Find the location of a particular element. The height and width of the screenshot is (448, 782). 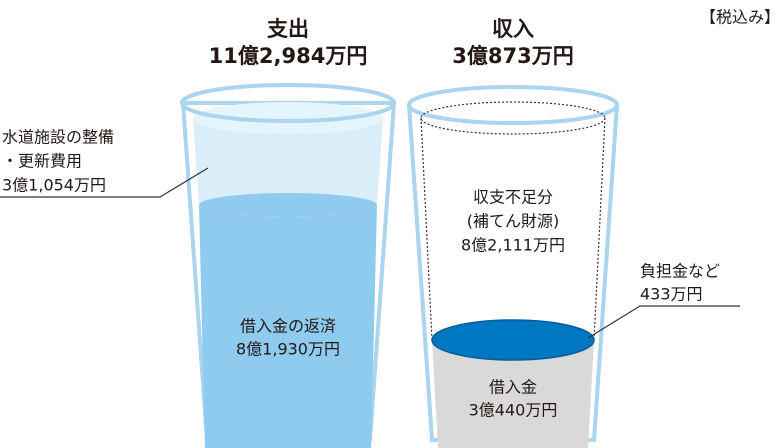

label: 負担金など is located at coordinates (680, 271).